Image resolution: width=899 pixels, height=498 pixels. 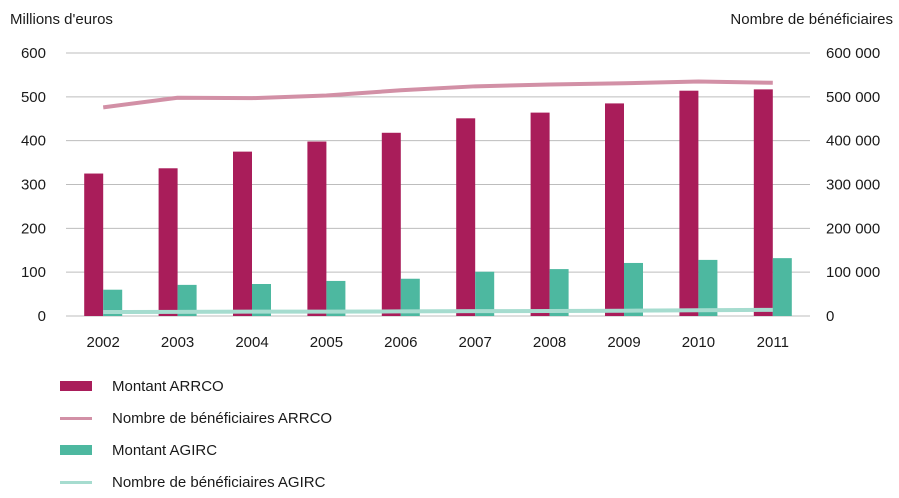 I want to click on legend-label-beneficiaires-arrco: Nombre de bénéficiaires ARRCO, so click(x=222, y=418).